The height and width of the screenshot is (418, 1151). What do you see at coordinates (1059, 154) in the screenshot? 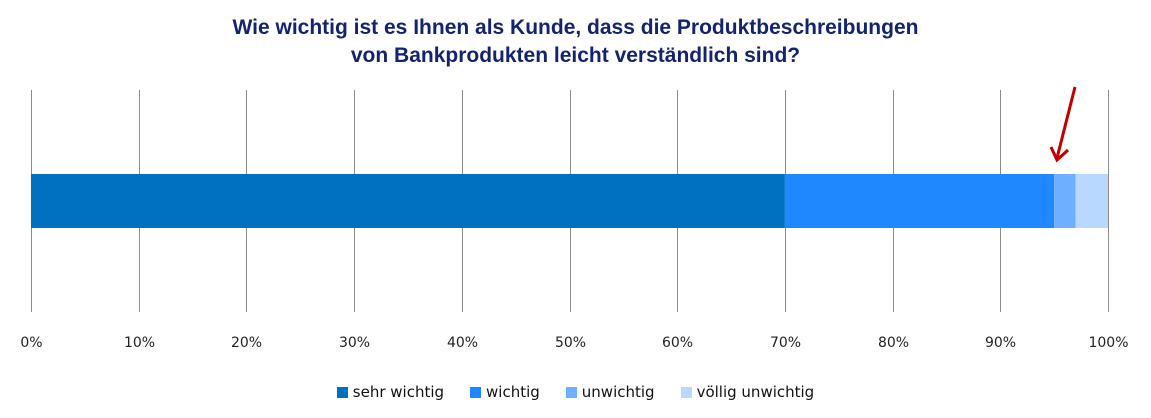
I see `annotation-arrow-head` at bounding box center [1059, 154].